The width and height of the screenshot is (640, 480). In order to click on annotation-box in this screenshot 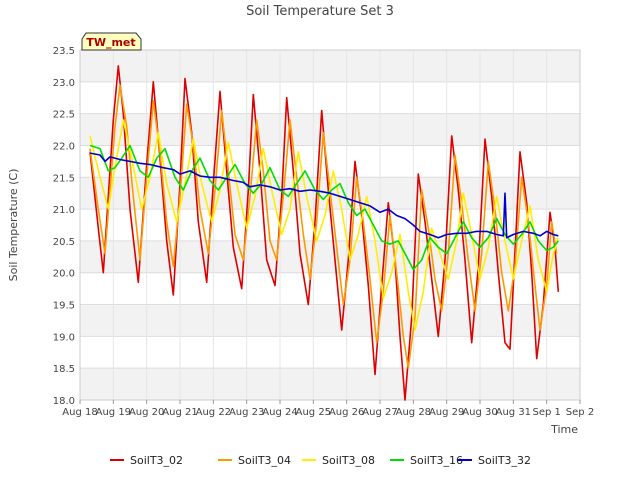, I will do `click(111, 41)`.